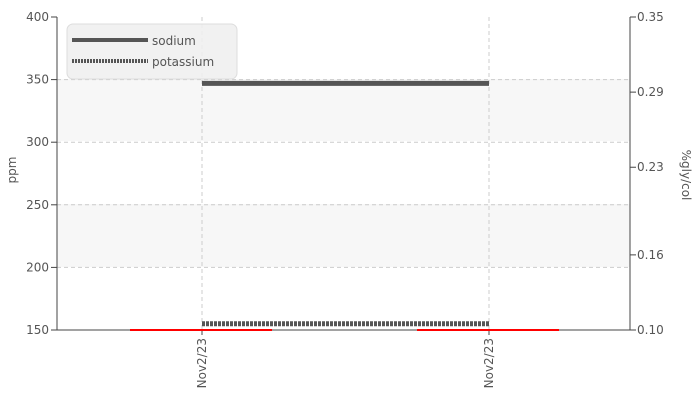 The width and height of the screenshot is (697, 403). What do you see at coordinates (37, 267) in the screenshot?
I see `y-left-tick-label: 200` at bounding box center [37, 267].